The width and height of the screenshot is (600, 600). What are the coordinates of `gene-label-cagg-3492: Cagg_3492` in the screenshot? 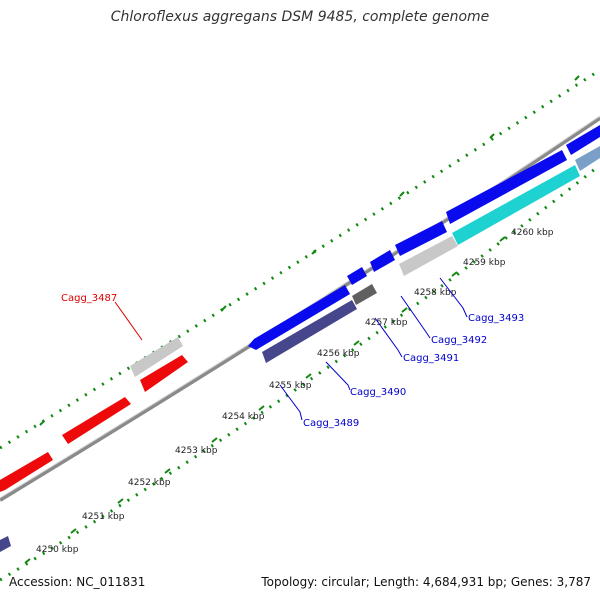 It's located at (459, 340).